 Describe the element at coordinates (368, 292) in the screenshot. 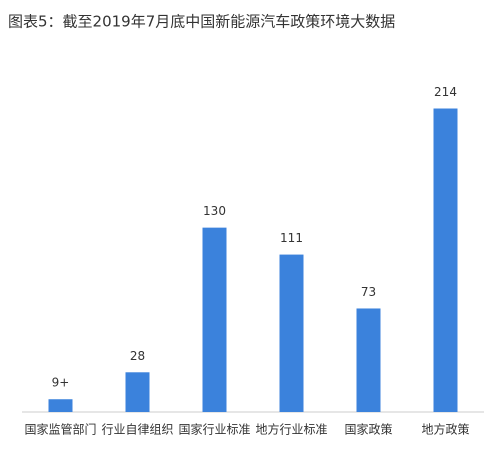

I see `data-label: 73` at that location.